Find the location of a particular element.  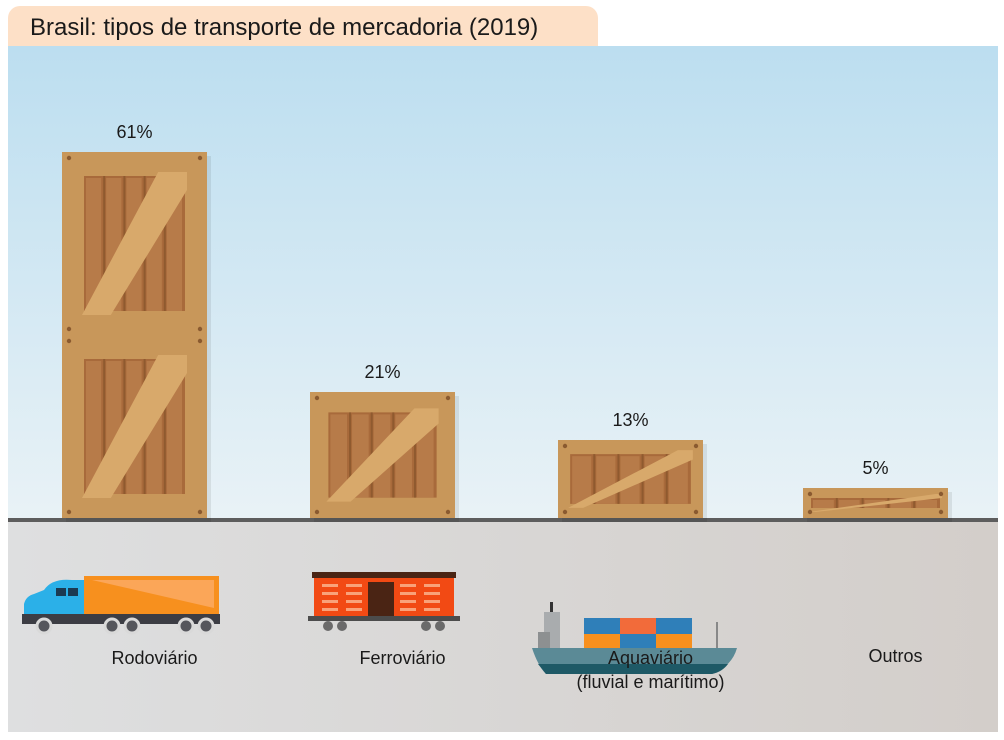

crate-bar-ferroviário is located at coordinates (384, 457).